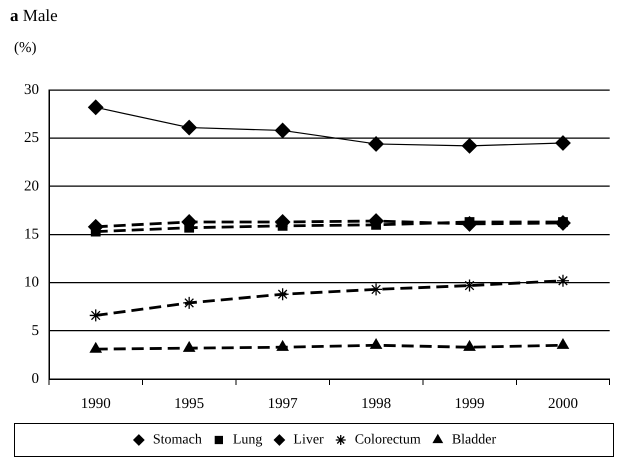 Image resolution: width=618 pixels, height=457 pixels. I want to click on y-tick-label: 25, so click(31, 138).